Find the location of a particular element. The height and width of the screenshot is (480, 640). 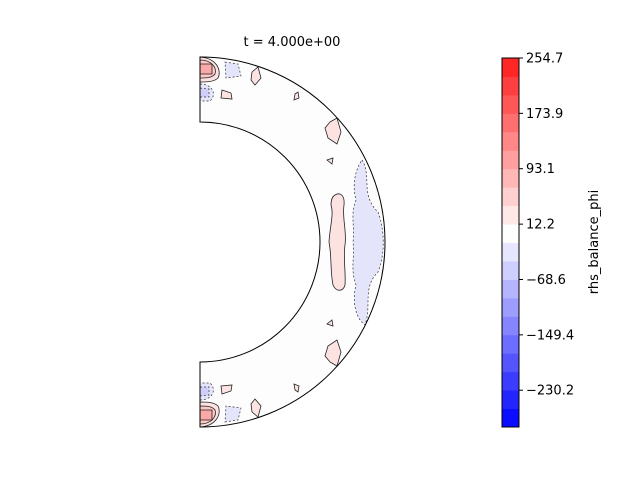

colorbar-tick-label: 254.7 is located at coordinates (544, 59).